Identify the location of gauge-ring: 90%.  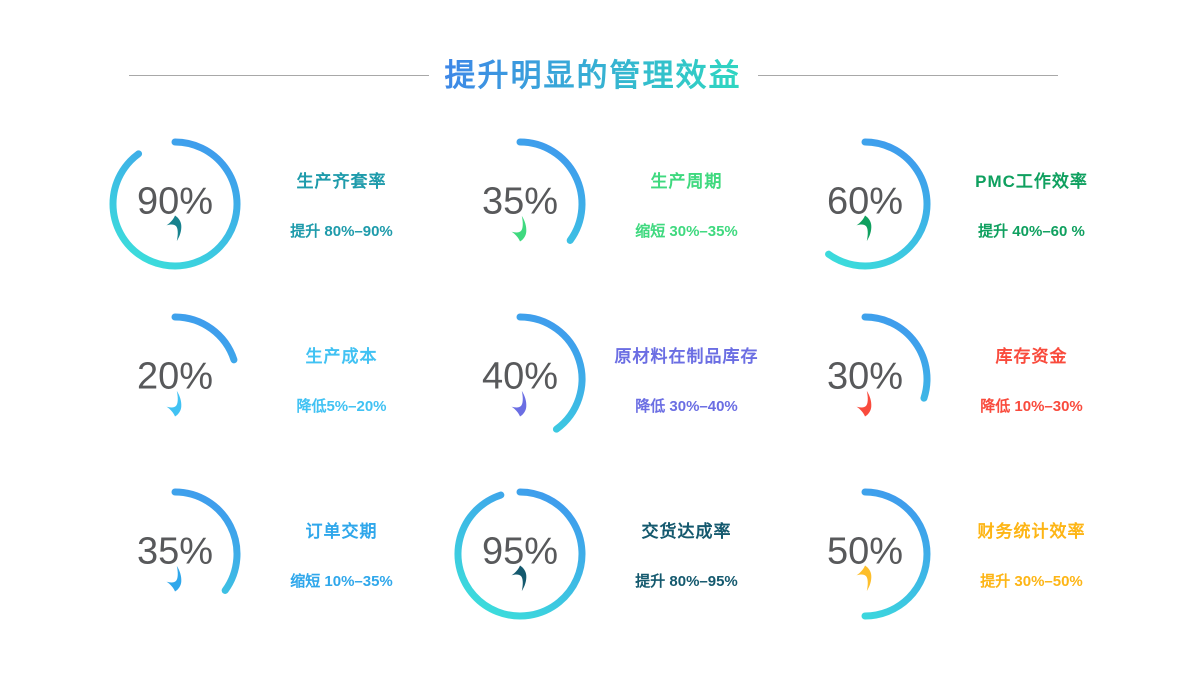
(175, 204).